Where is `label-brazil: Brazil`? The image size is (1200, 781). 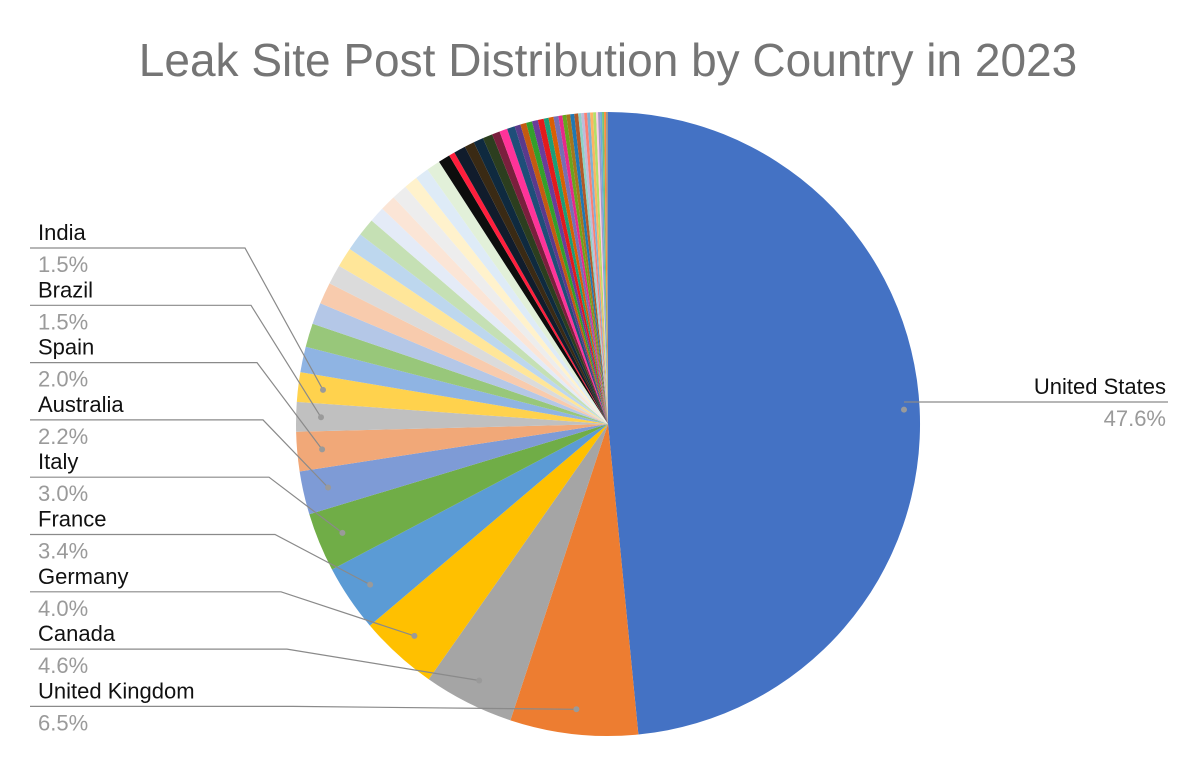 label-brazil: Brazil is located at coordinates (65, 289).